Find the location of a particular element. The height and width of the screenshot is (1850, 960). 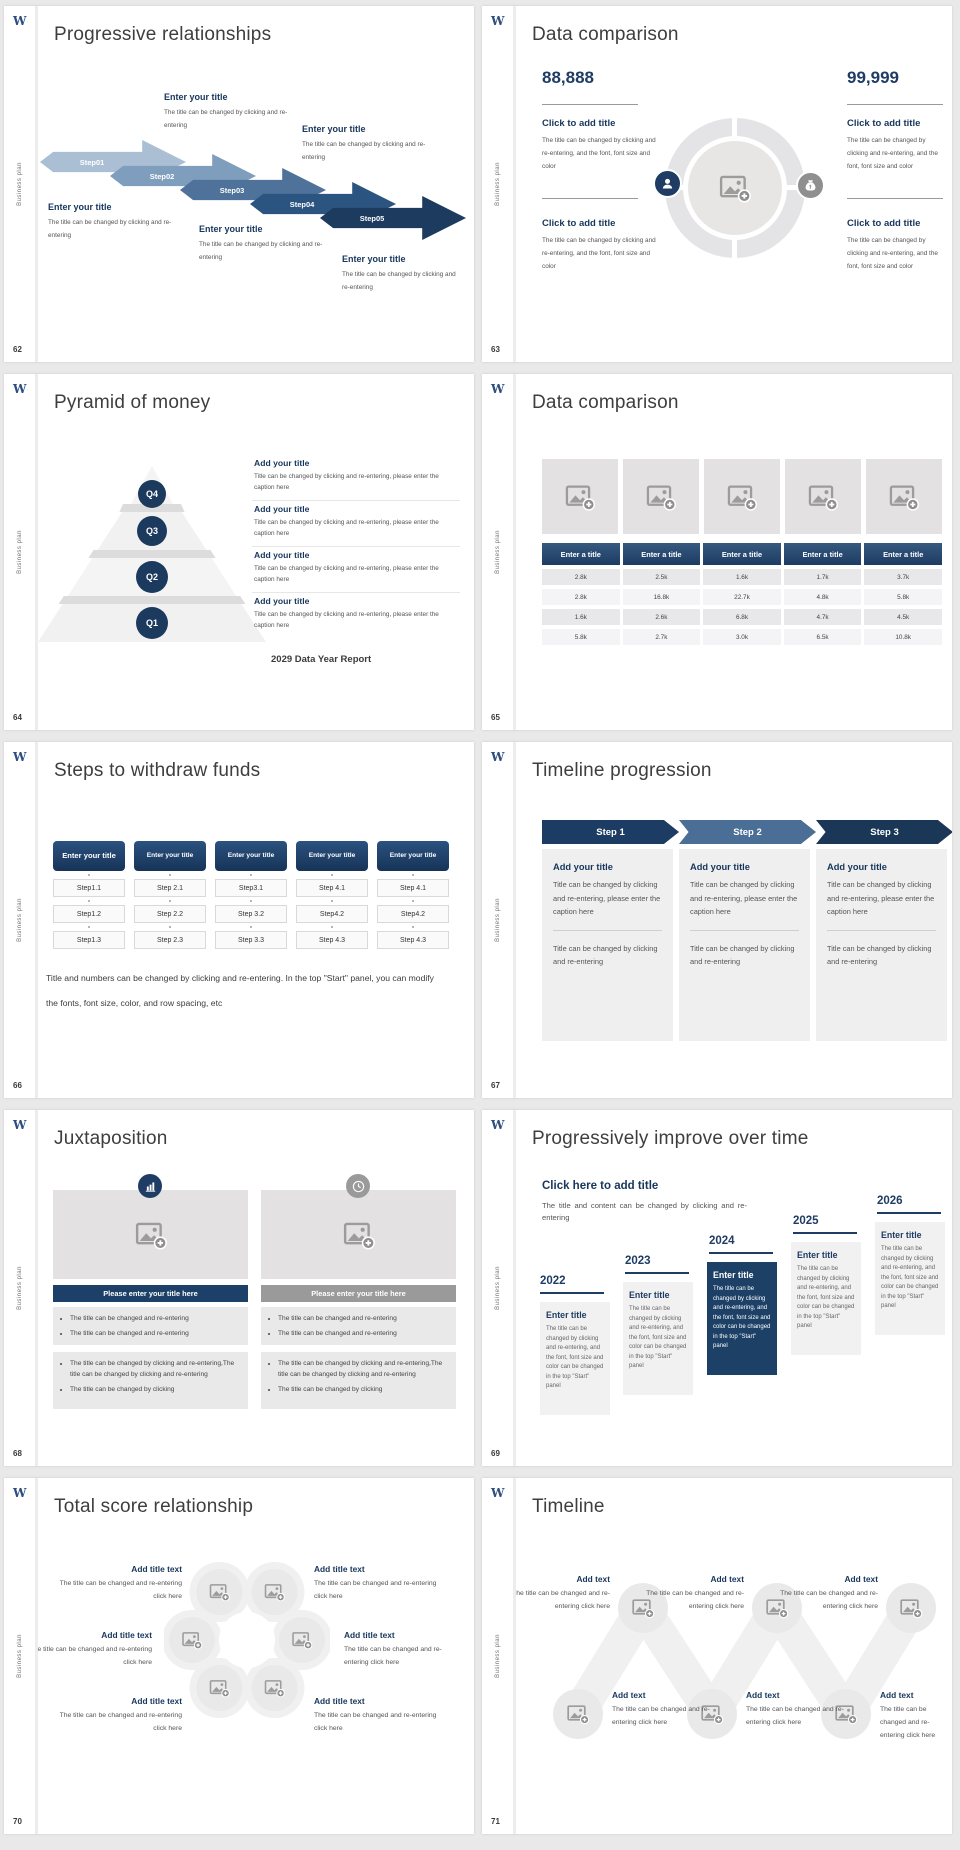

slide-rail: W Business plan 68 is located at coordinates (21, 1288).